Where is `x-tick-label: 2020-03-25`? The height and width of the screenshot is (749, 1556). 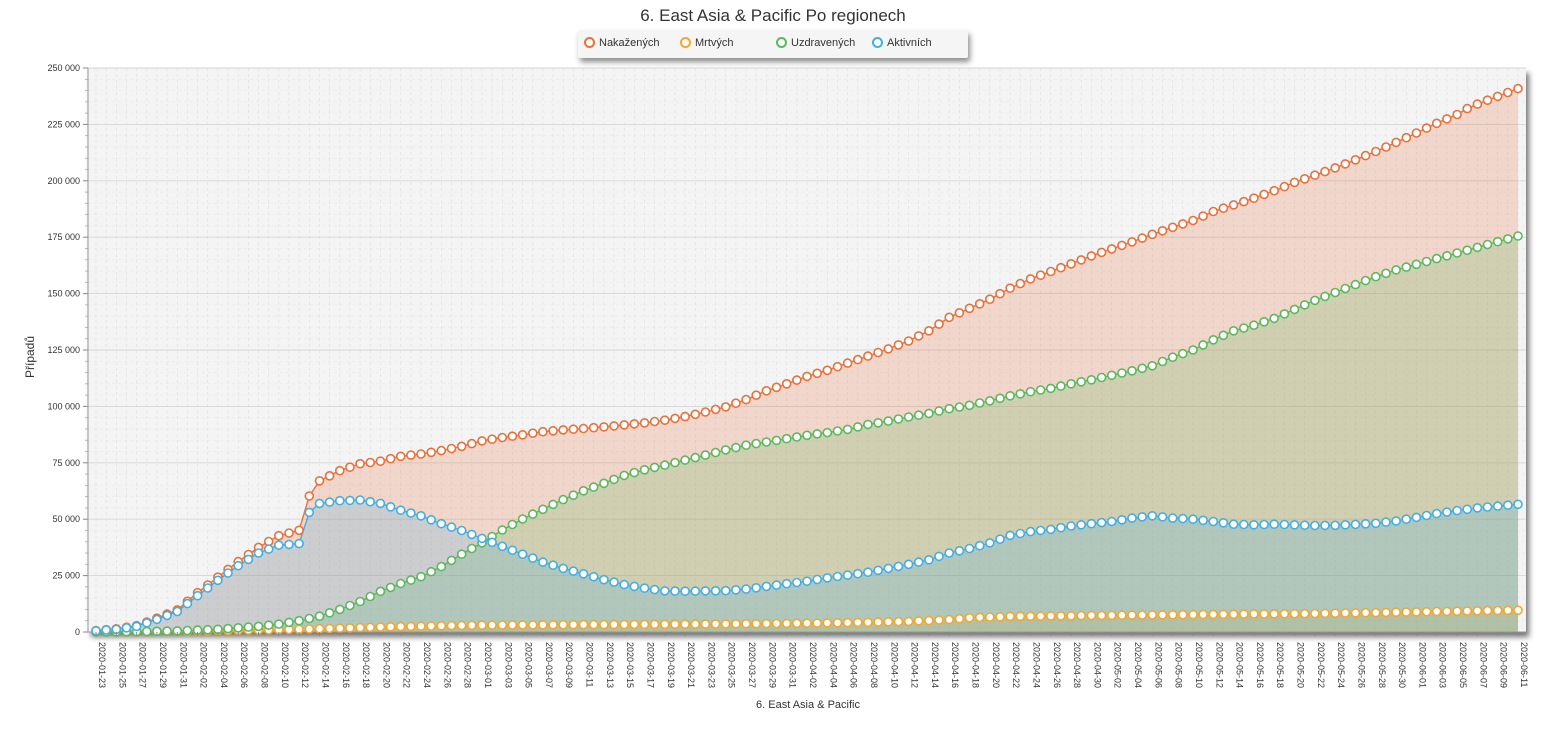
x-tick-label: 2020-03-25 is located at coordinates (732, 665).